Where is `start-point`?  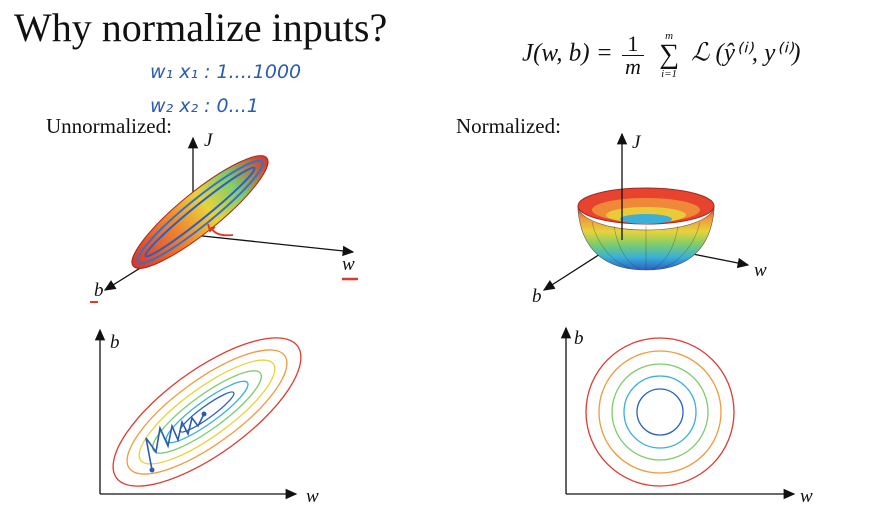 start-point is located at coordinates (152, 470).